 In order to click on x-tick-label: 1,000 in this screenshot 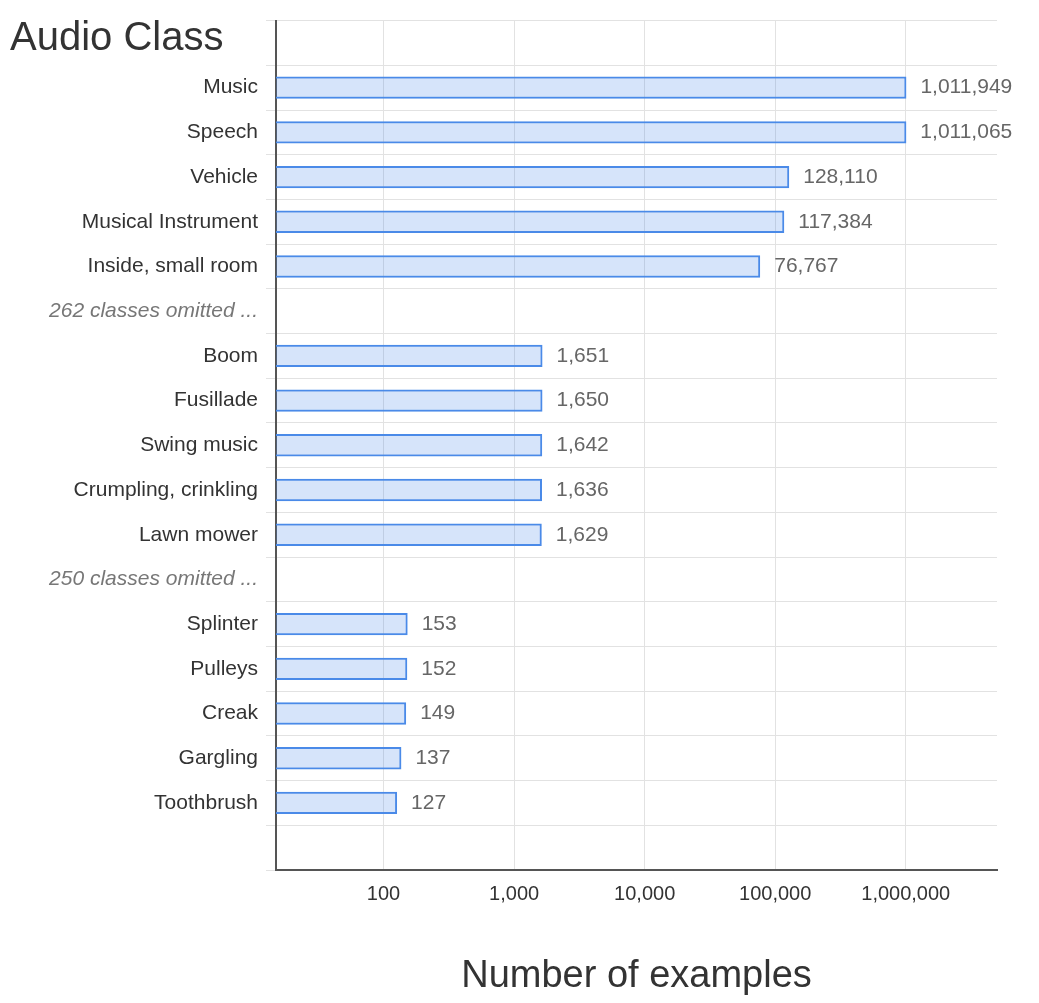, I will do `click(514, 892)`.